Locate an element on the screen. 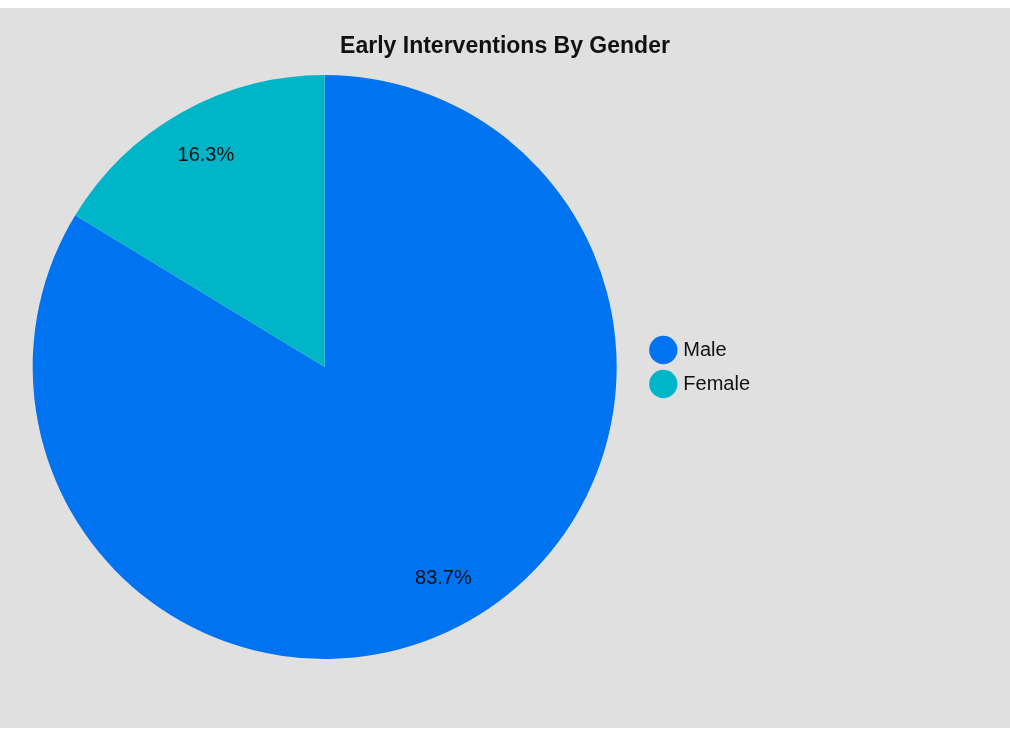 The image size is (1010, 738). data-label: 83.7% is located at coordinates (443, 576).